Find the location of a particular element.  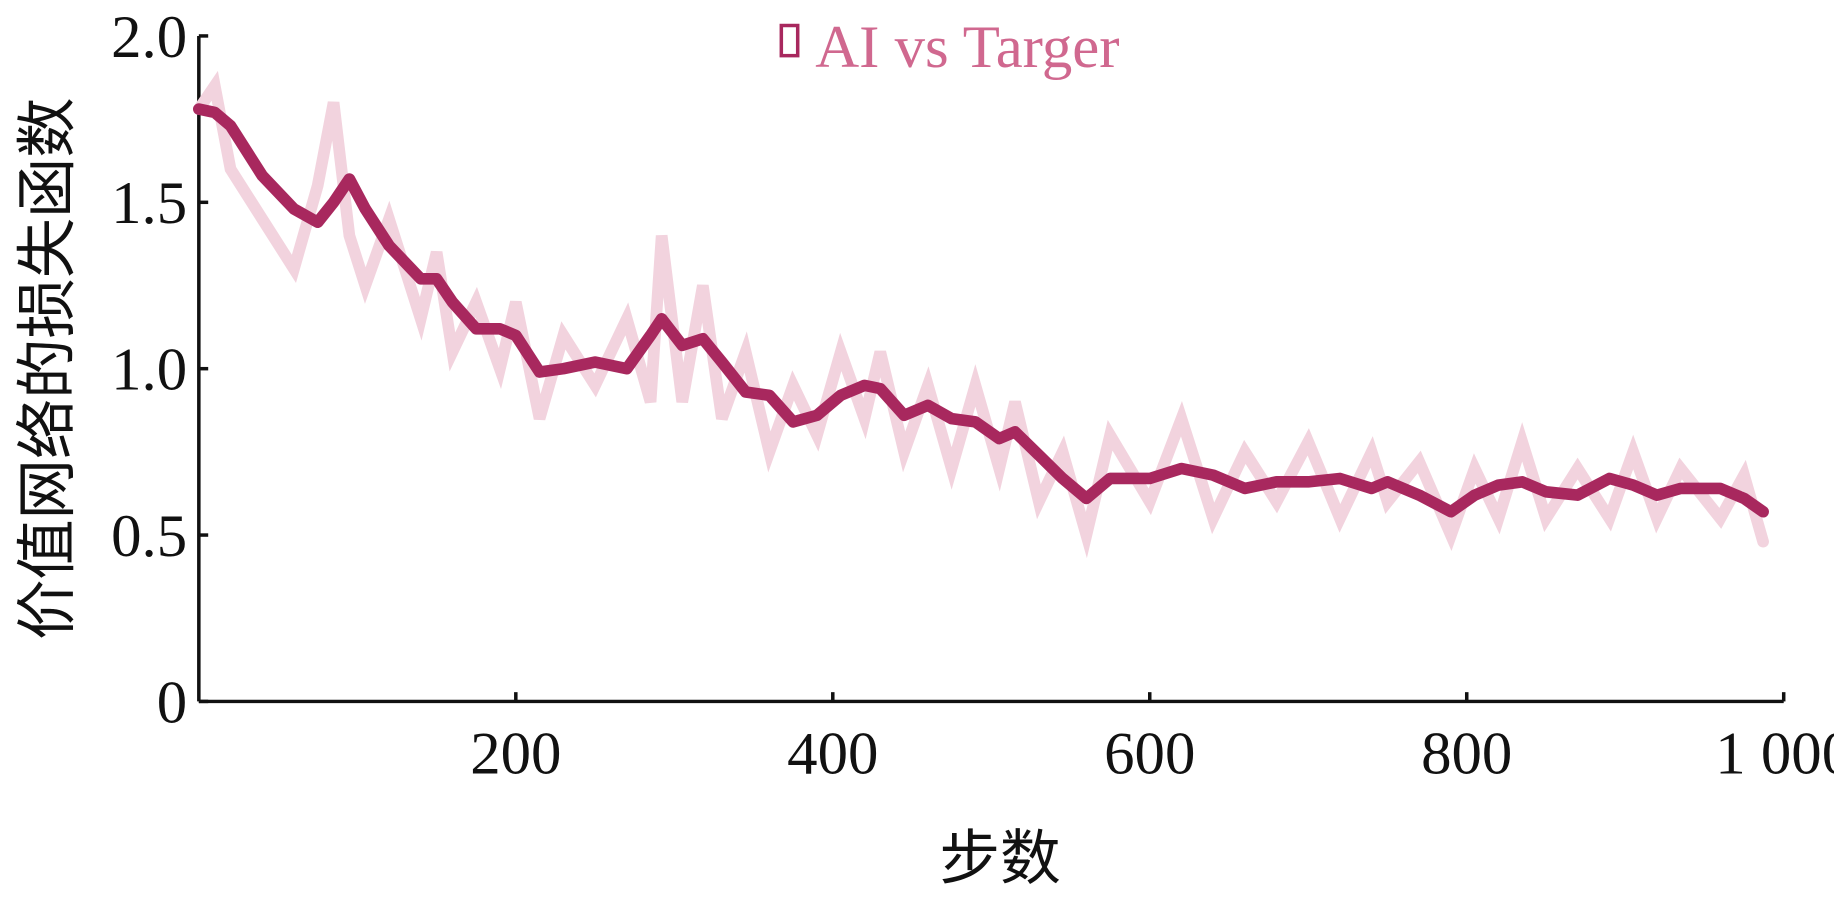

y-tick-label: 1.0 is located at coordinates (149, 370).